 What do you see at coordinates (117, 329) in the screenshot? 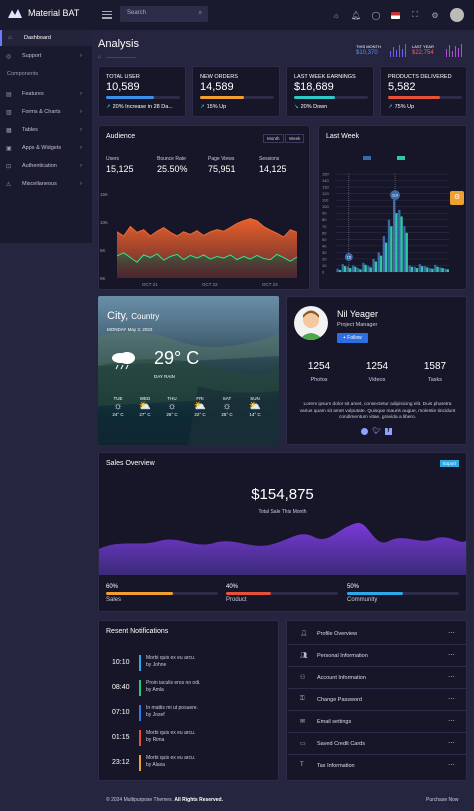
I see `weather-day: MONDAY` at bounding box center [117, 329].